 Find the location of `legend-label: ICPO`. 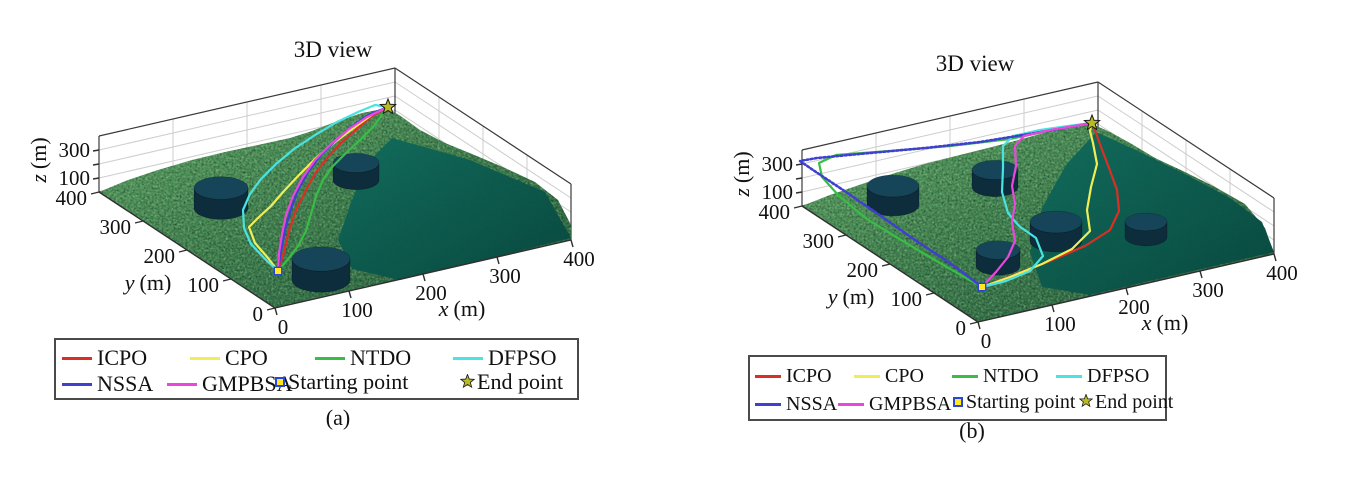

legend-label: ICPO is located at coordinates (809, 376).